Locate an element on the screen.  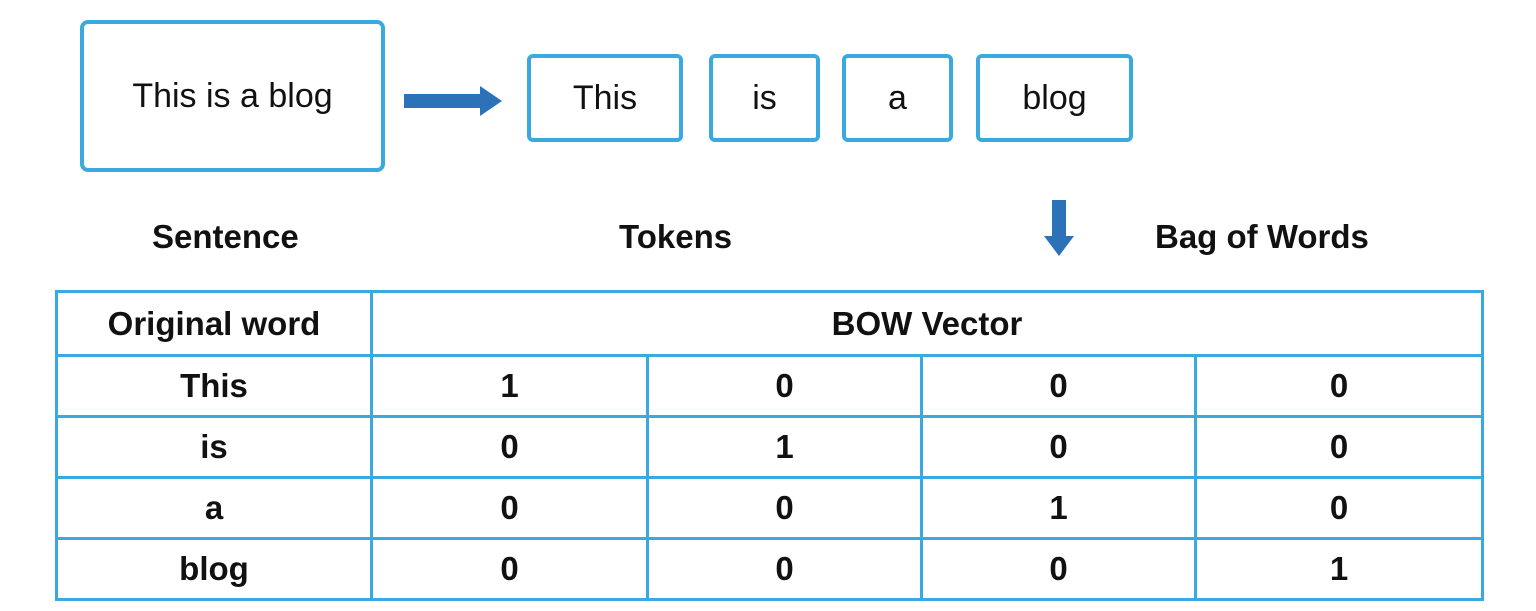
table-row: This 1 0 0 0 is located at coordinates (770, 386).